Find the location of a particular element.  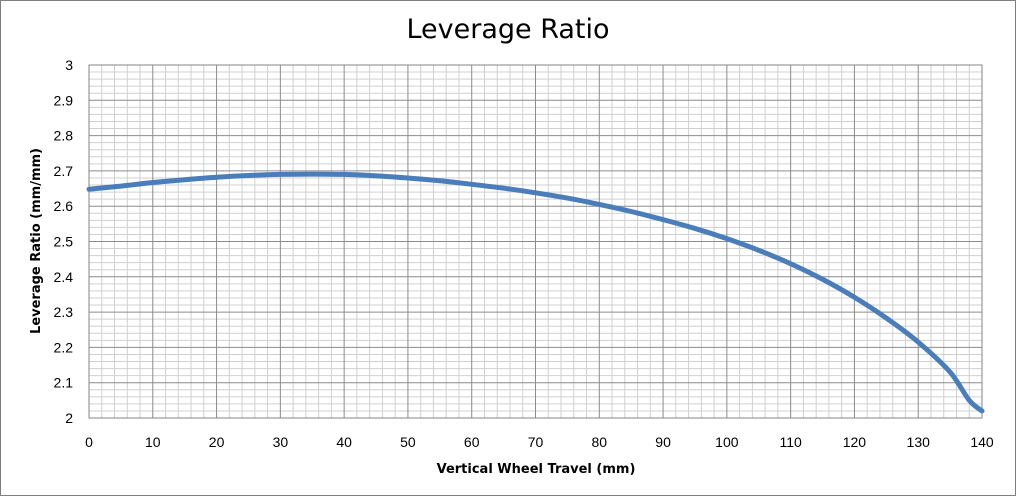

x-tick-label: 110 is located at coordinates (790, 442).